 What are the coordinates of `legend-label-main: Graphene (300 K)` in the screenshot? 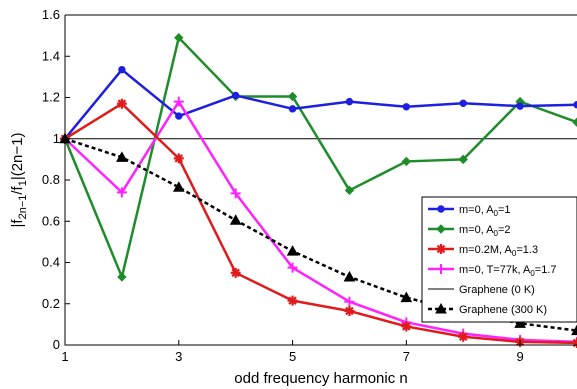 It's located at (503, 310).